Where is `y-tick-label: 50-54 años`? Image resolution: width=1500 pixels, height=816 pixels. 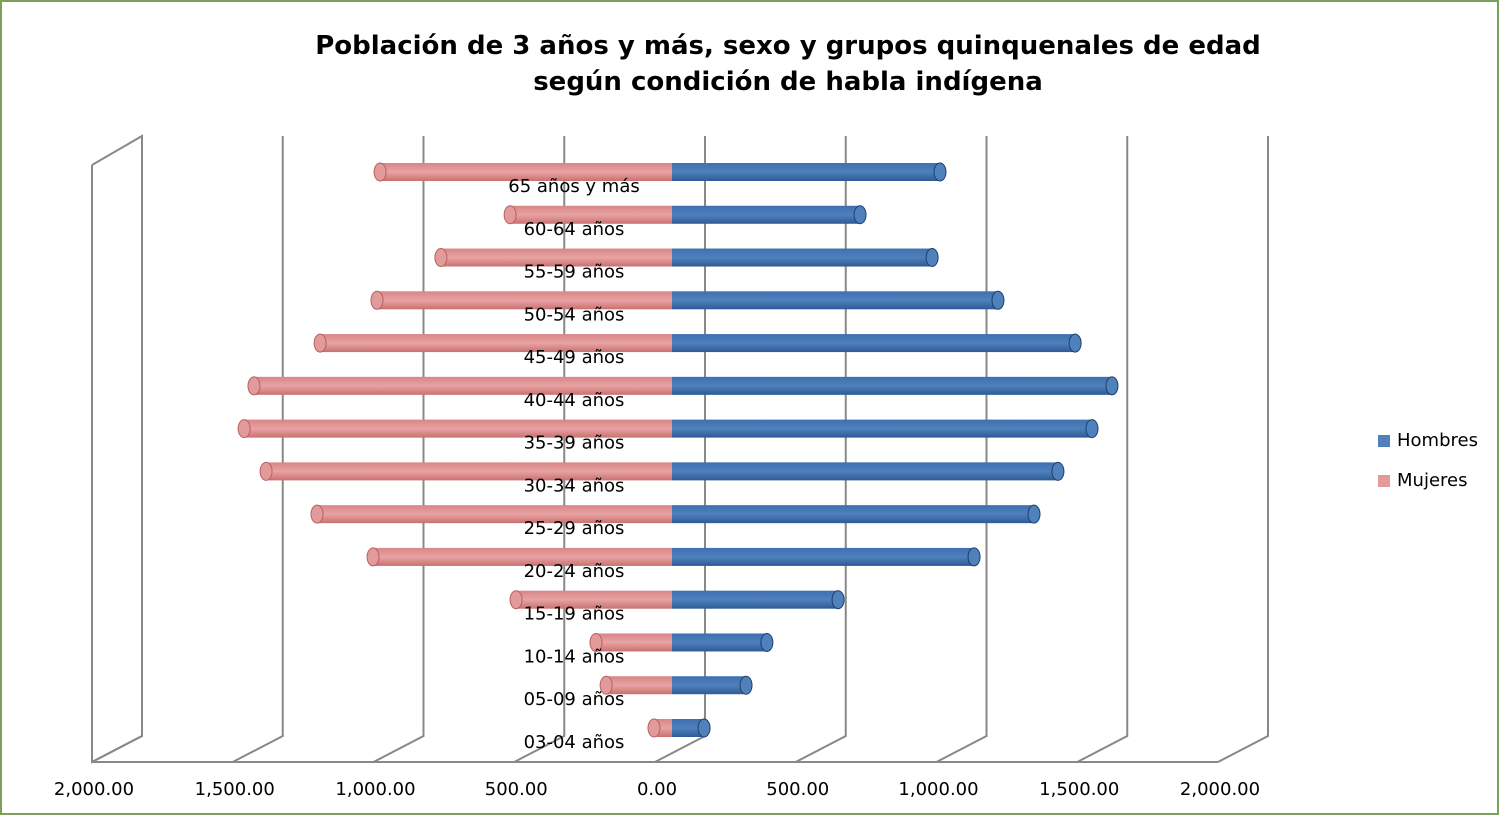 y-tick-label: 50-54 años is located at coordinates (574, 314).